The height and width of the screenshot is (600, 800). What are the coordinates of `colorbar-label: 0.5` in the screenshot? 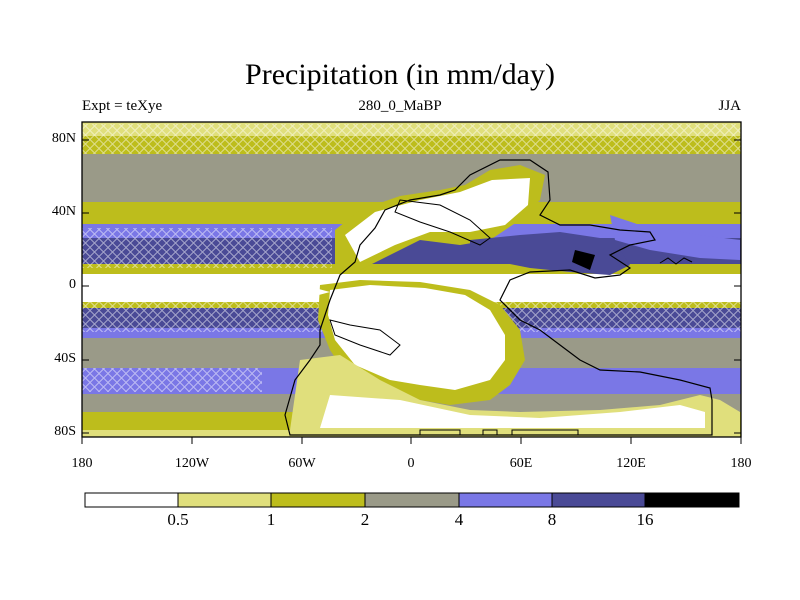 It's located at (178, 519).